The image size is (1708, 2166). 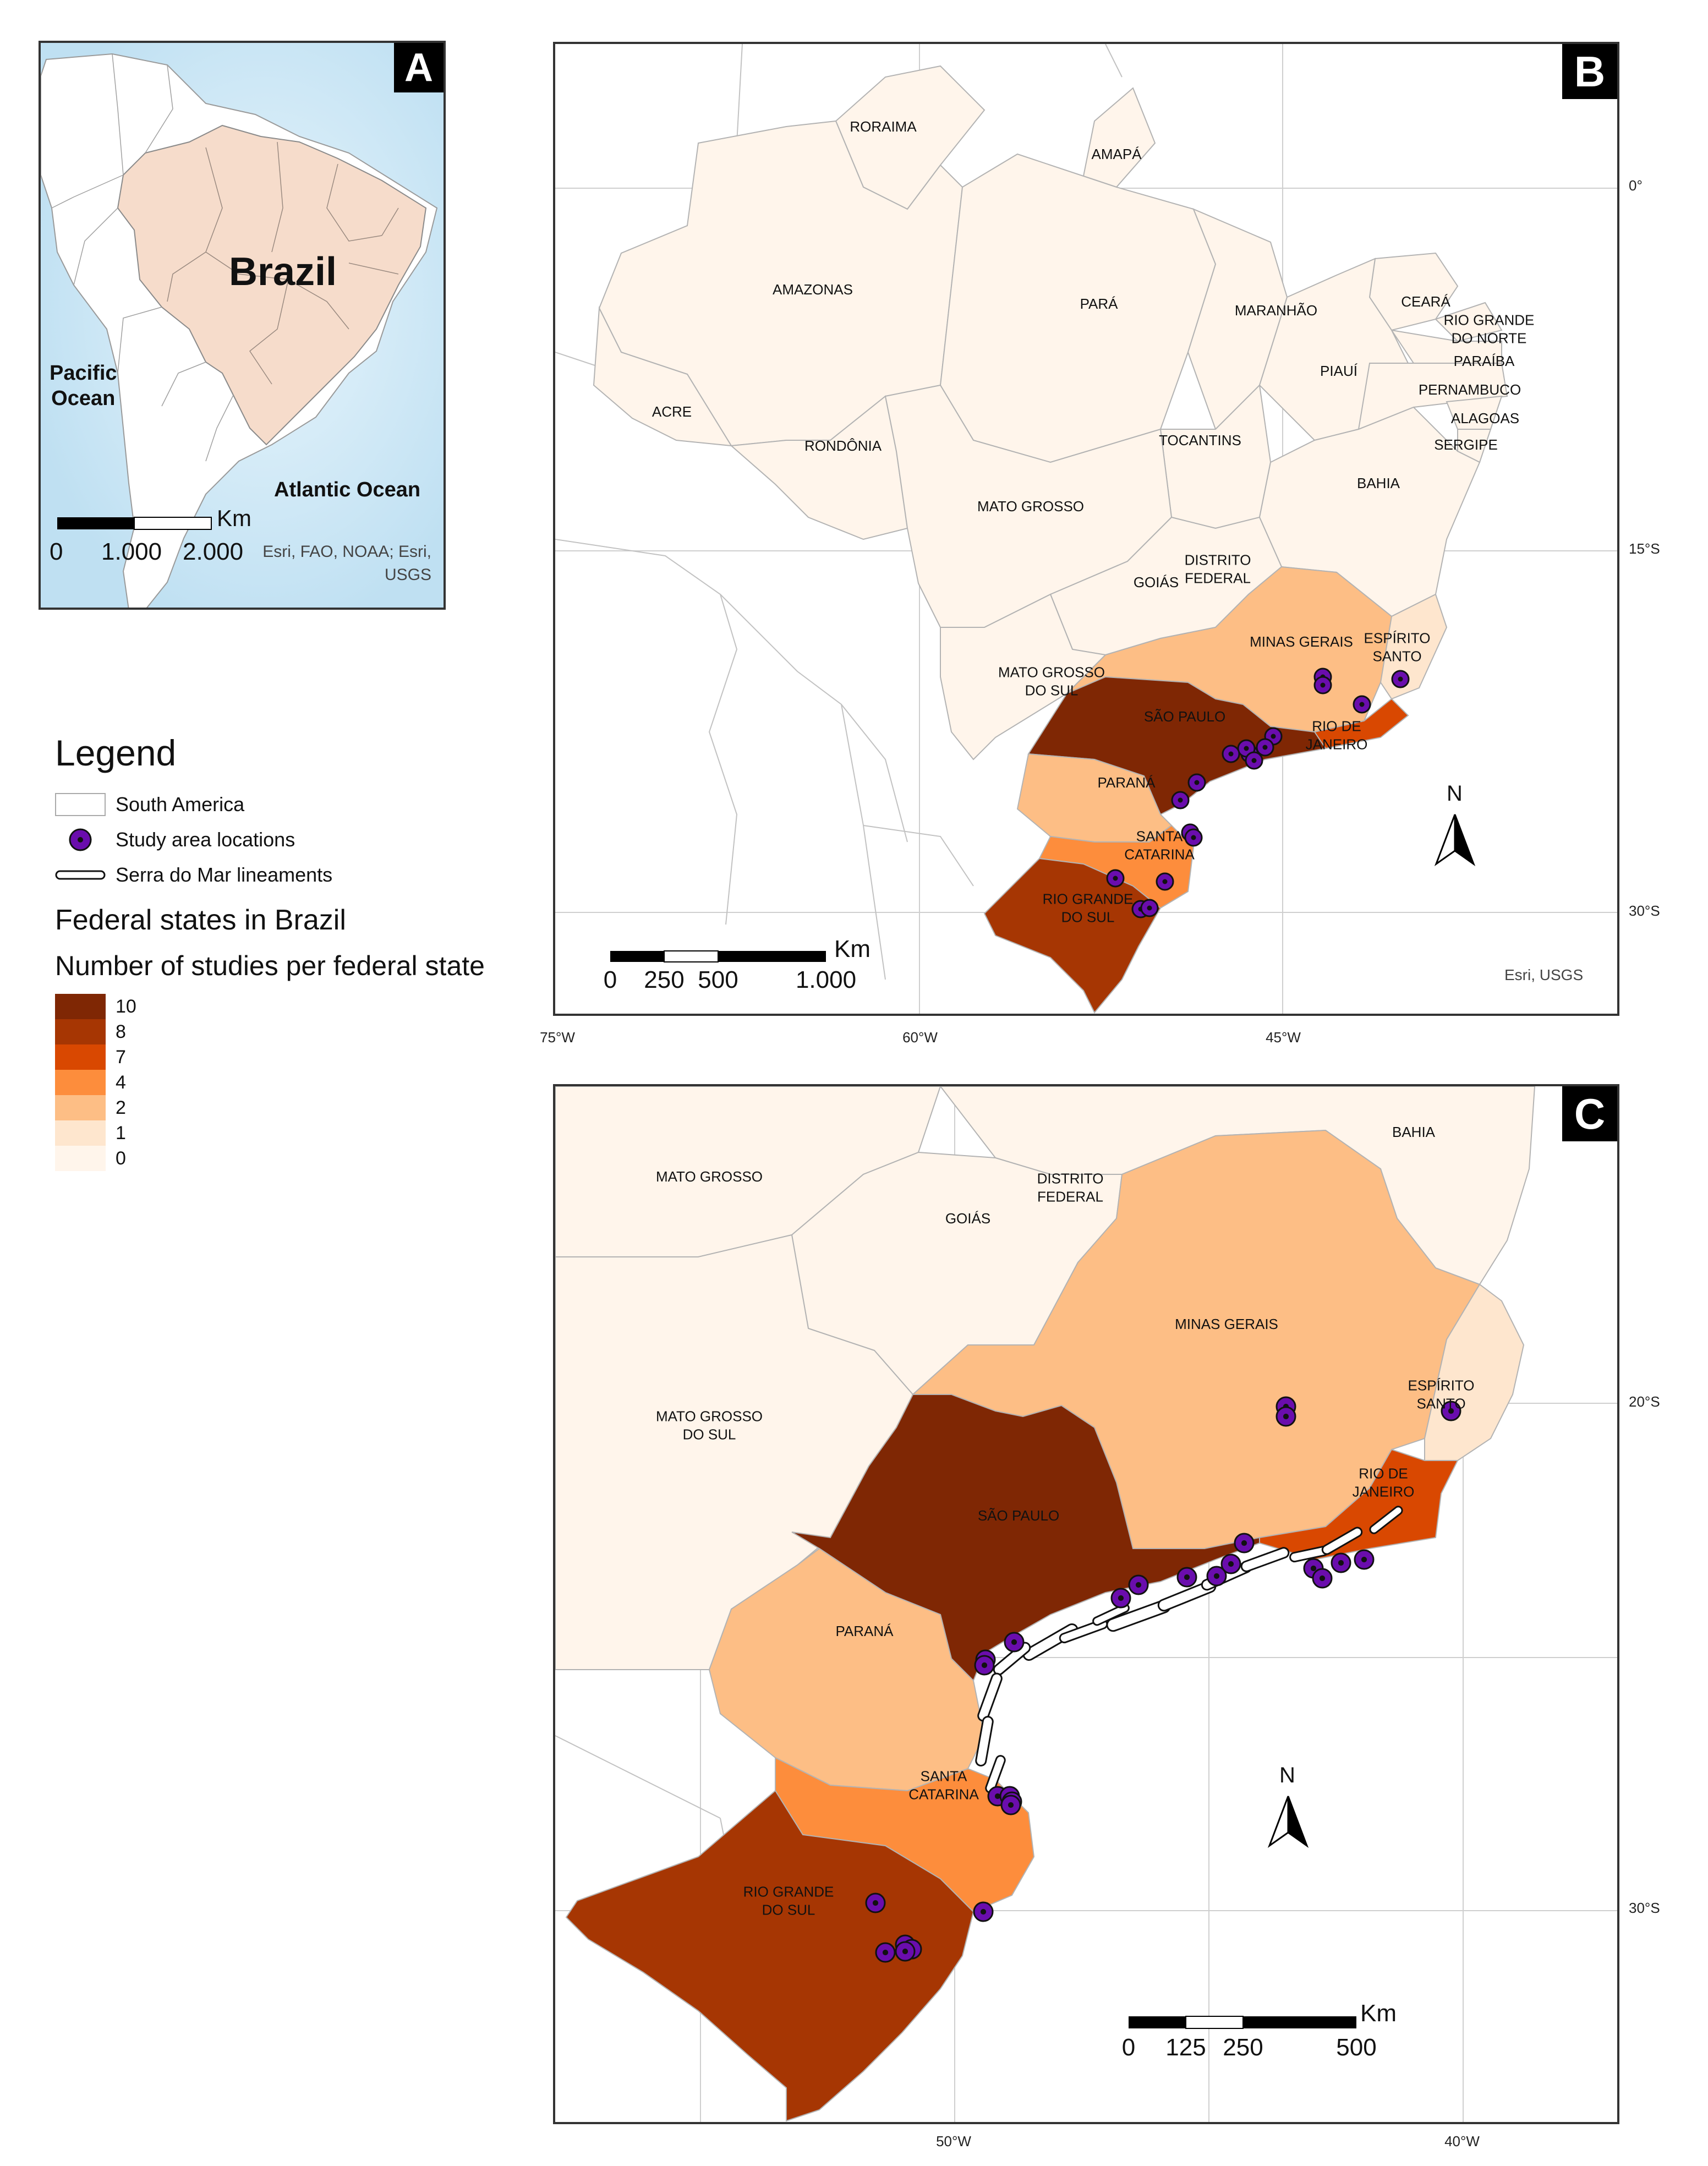 What do you see at coordinates (718, 956) in the screenshot?
I see `scale-bar-b` at bounding box center [718, 956].